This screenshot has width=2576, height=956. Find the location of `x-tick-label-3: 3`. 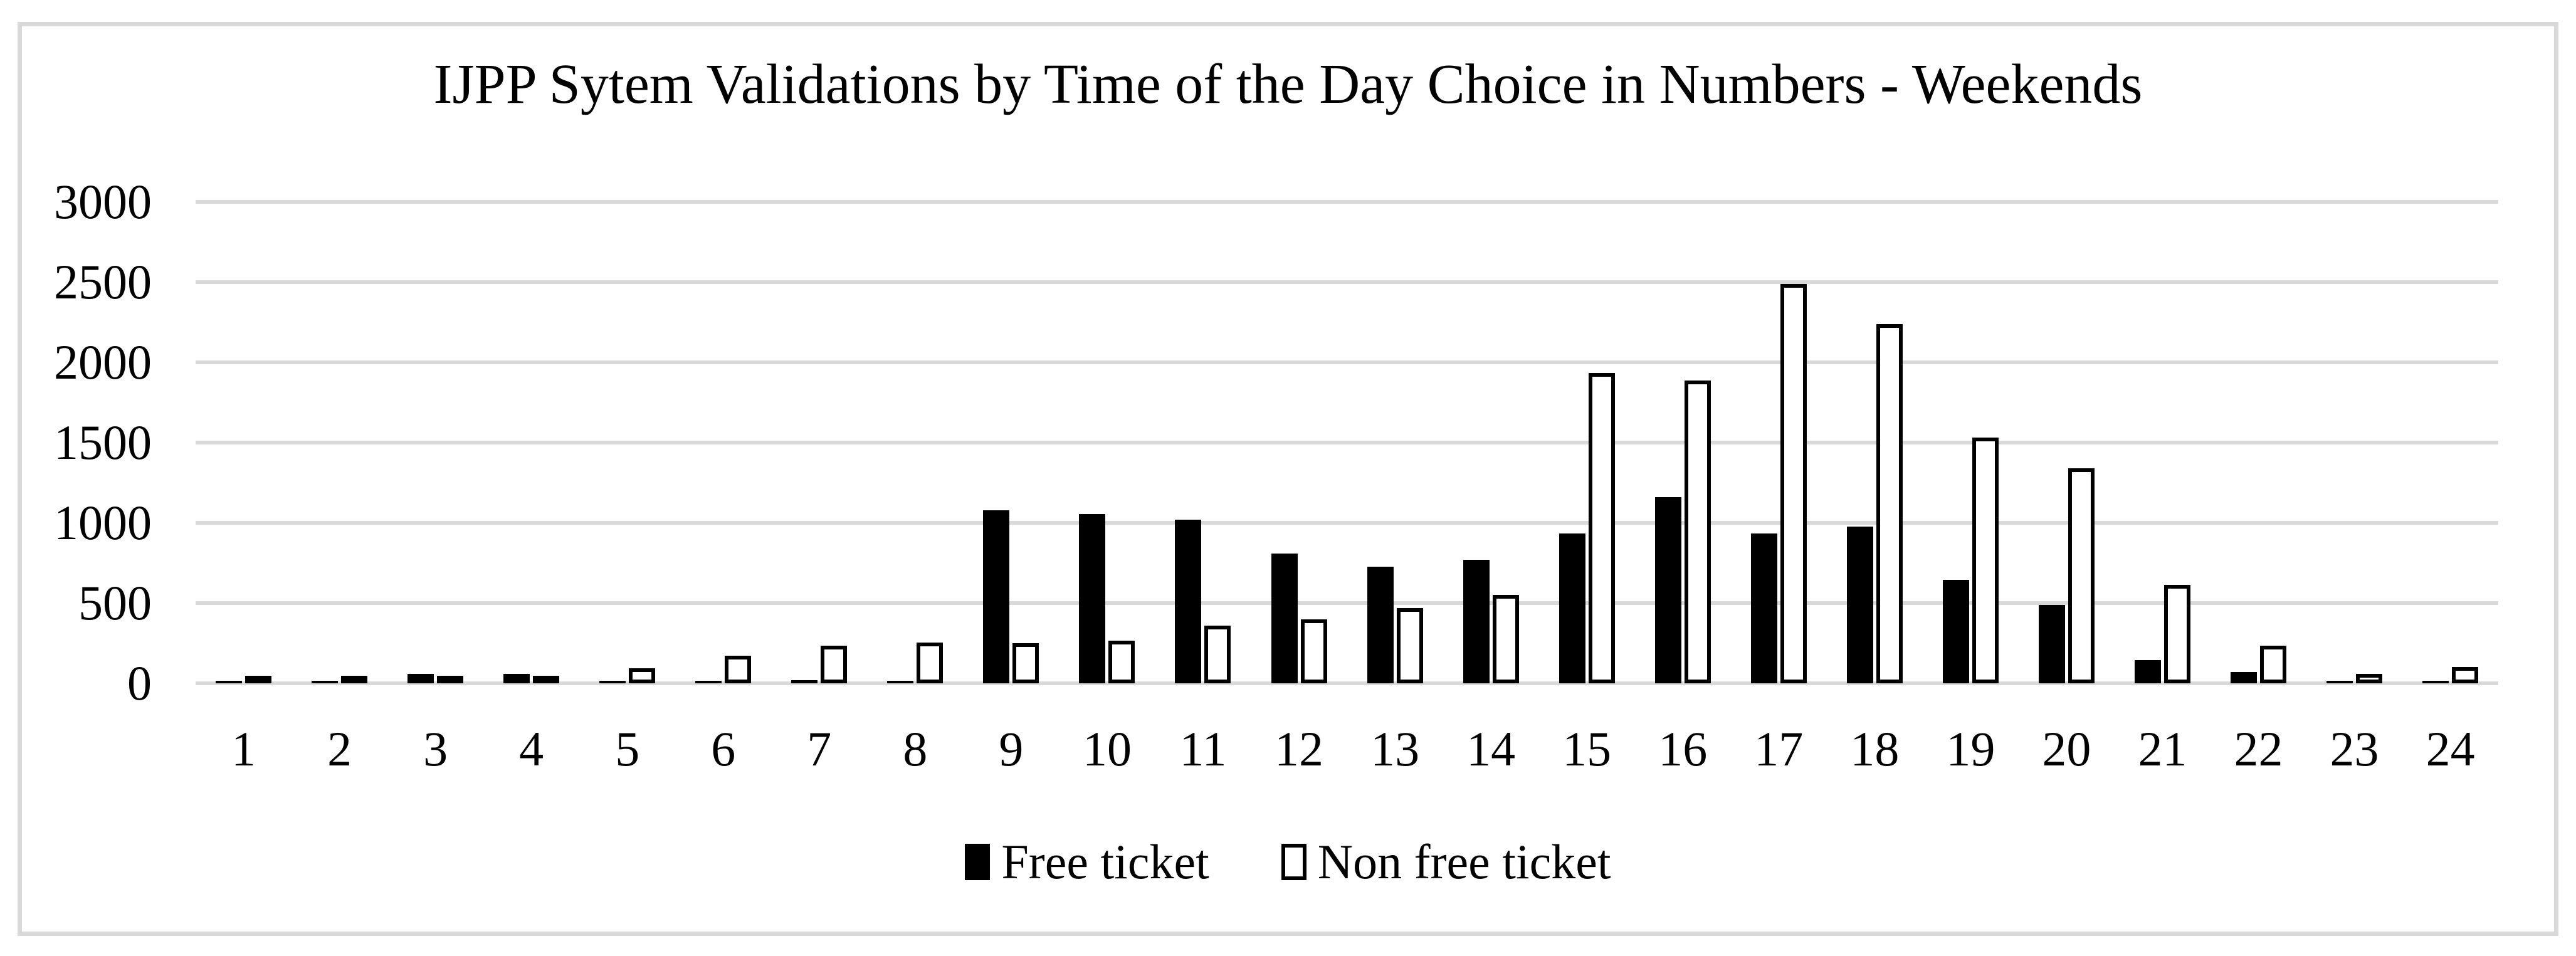

x-tick-label-3: 3 is located at coordinates (436, 749).